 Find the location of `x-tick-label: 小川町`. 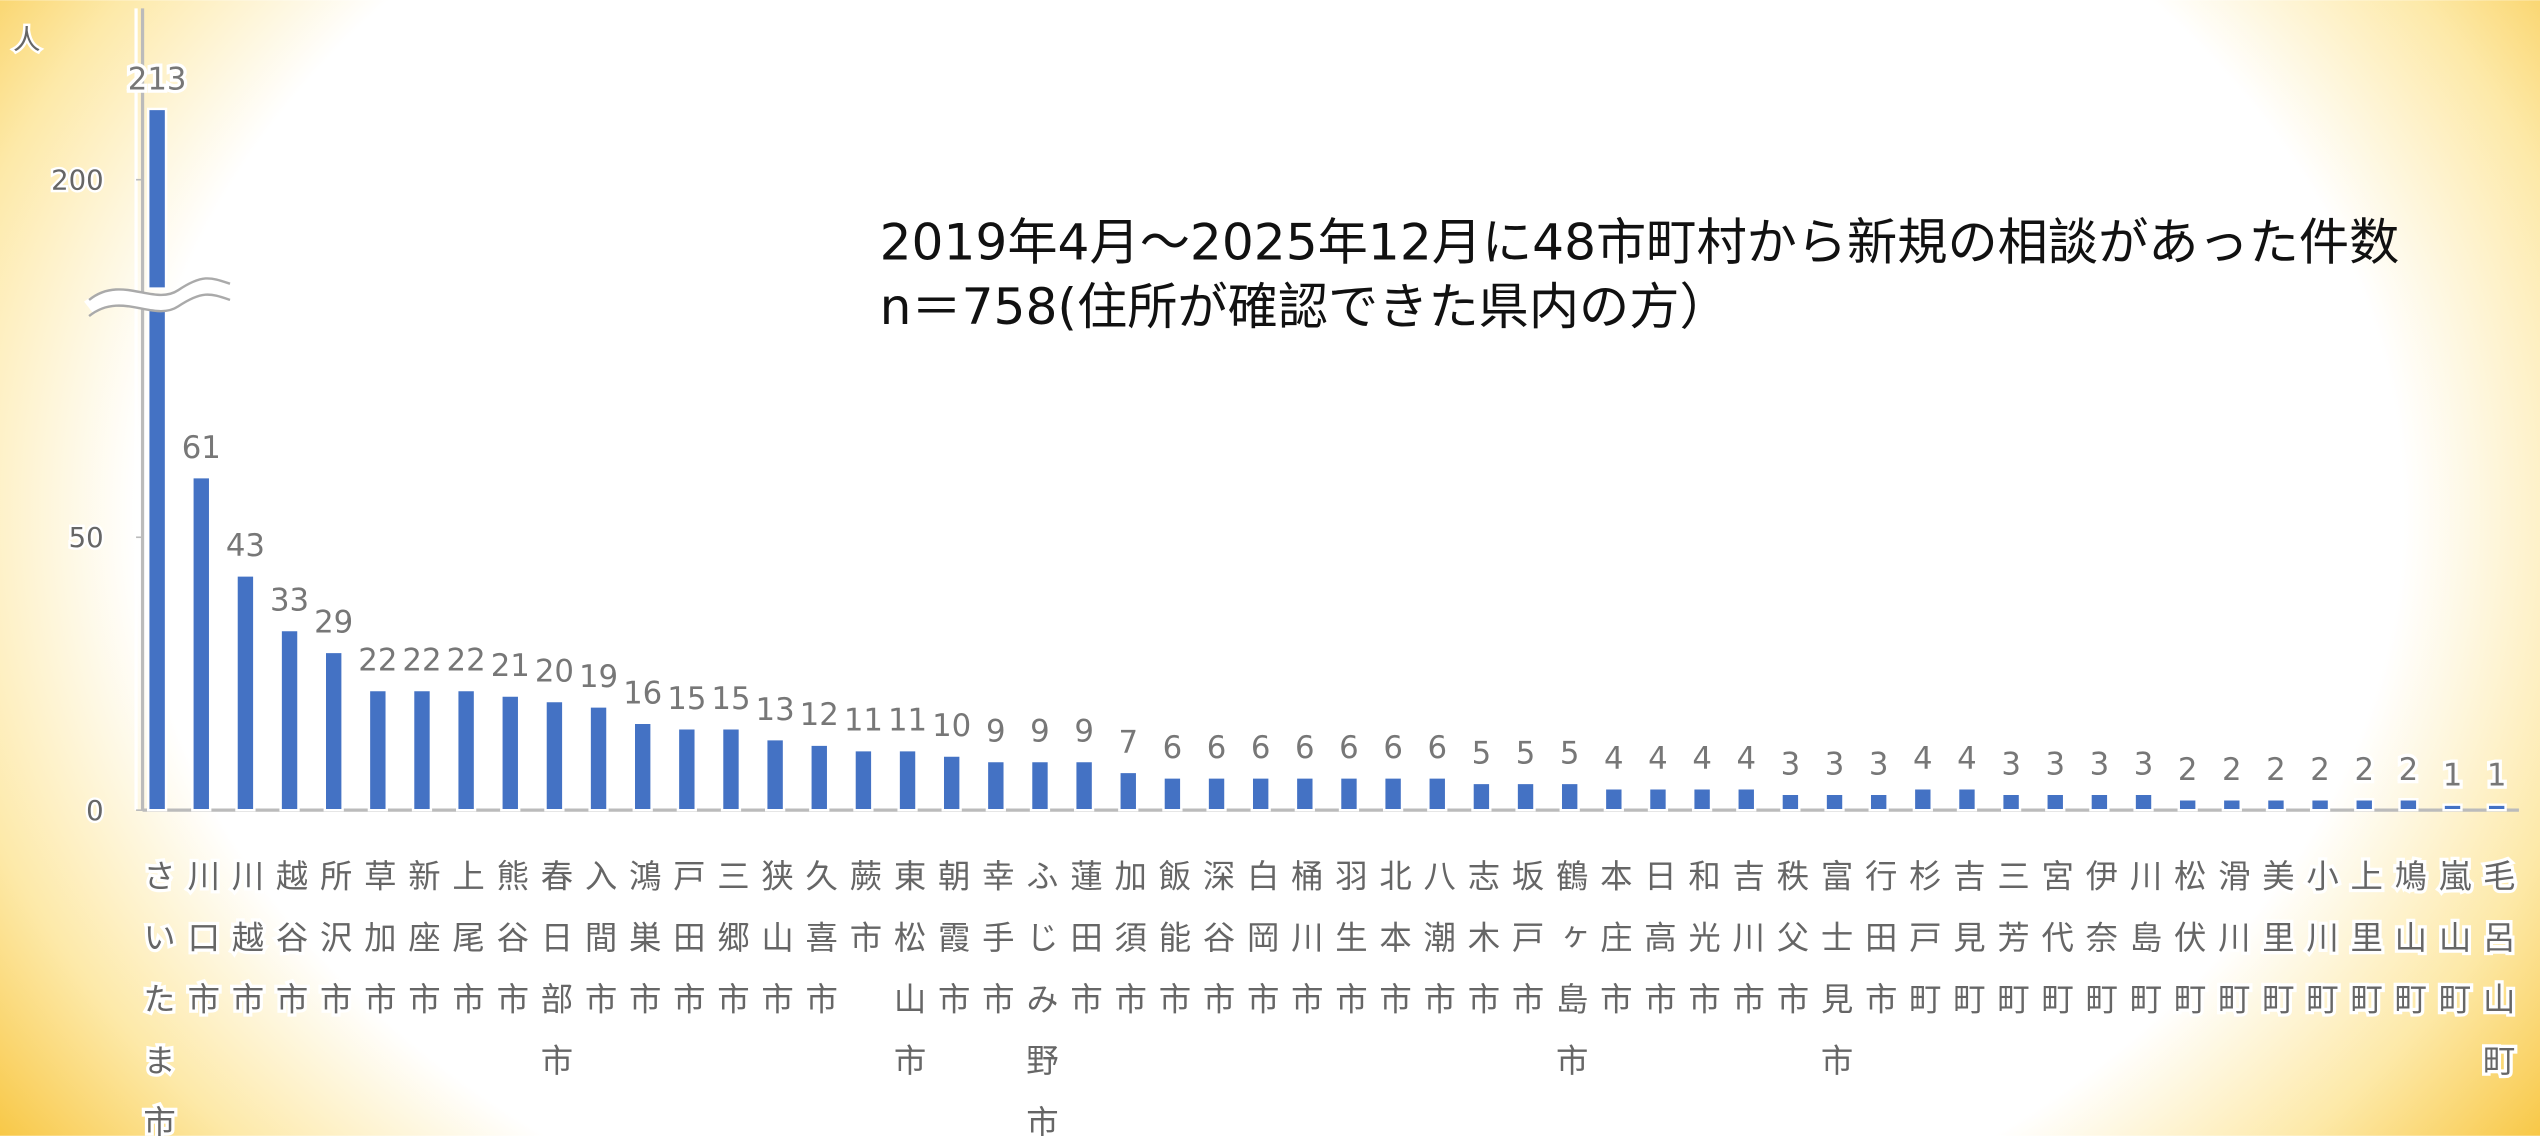

x-tick-label: 小川町 is located at coordinates (2320, 951).